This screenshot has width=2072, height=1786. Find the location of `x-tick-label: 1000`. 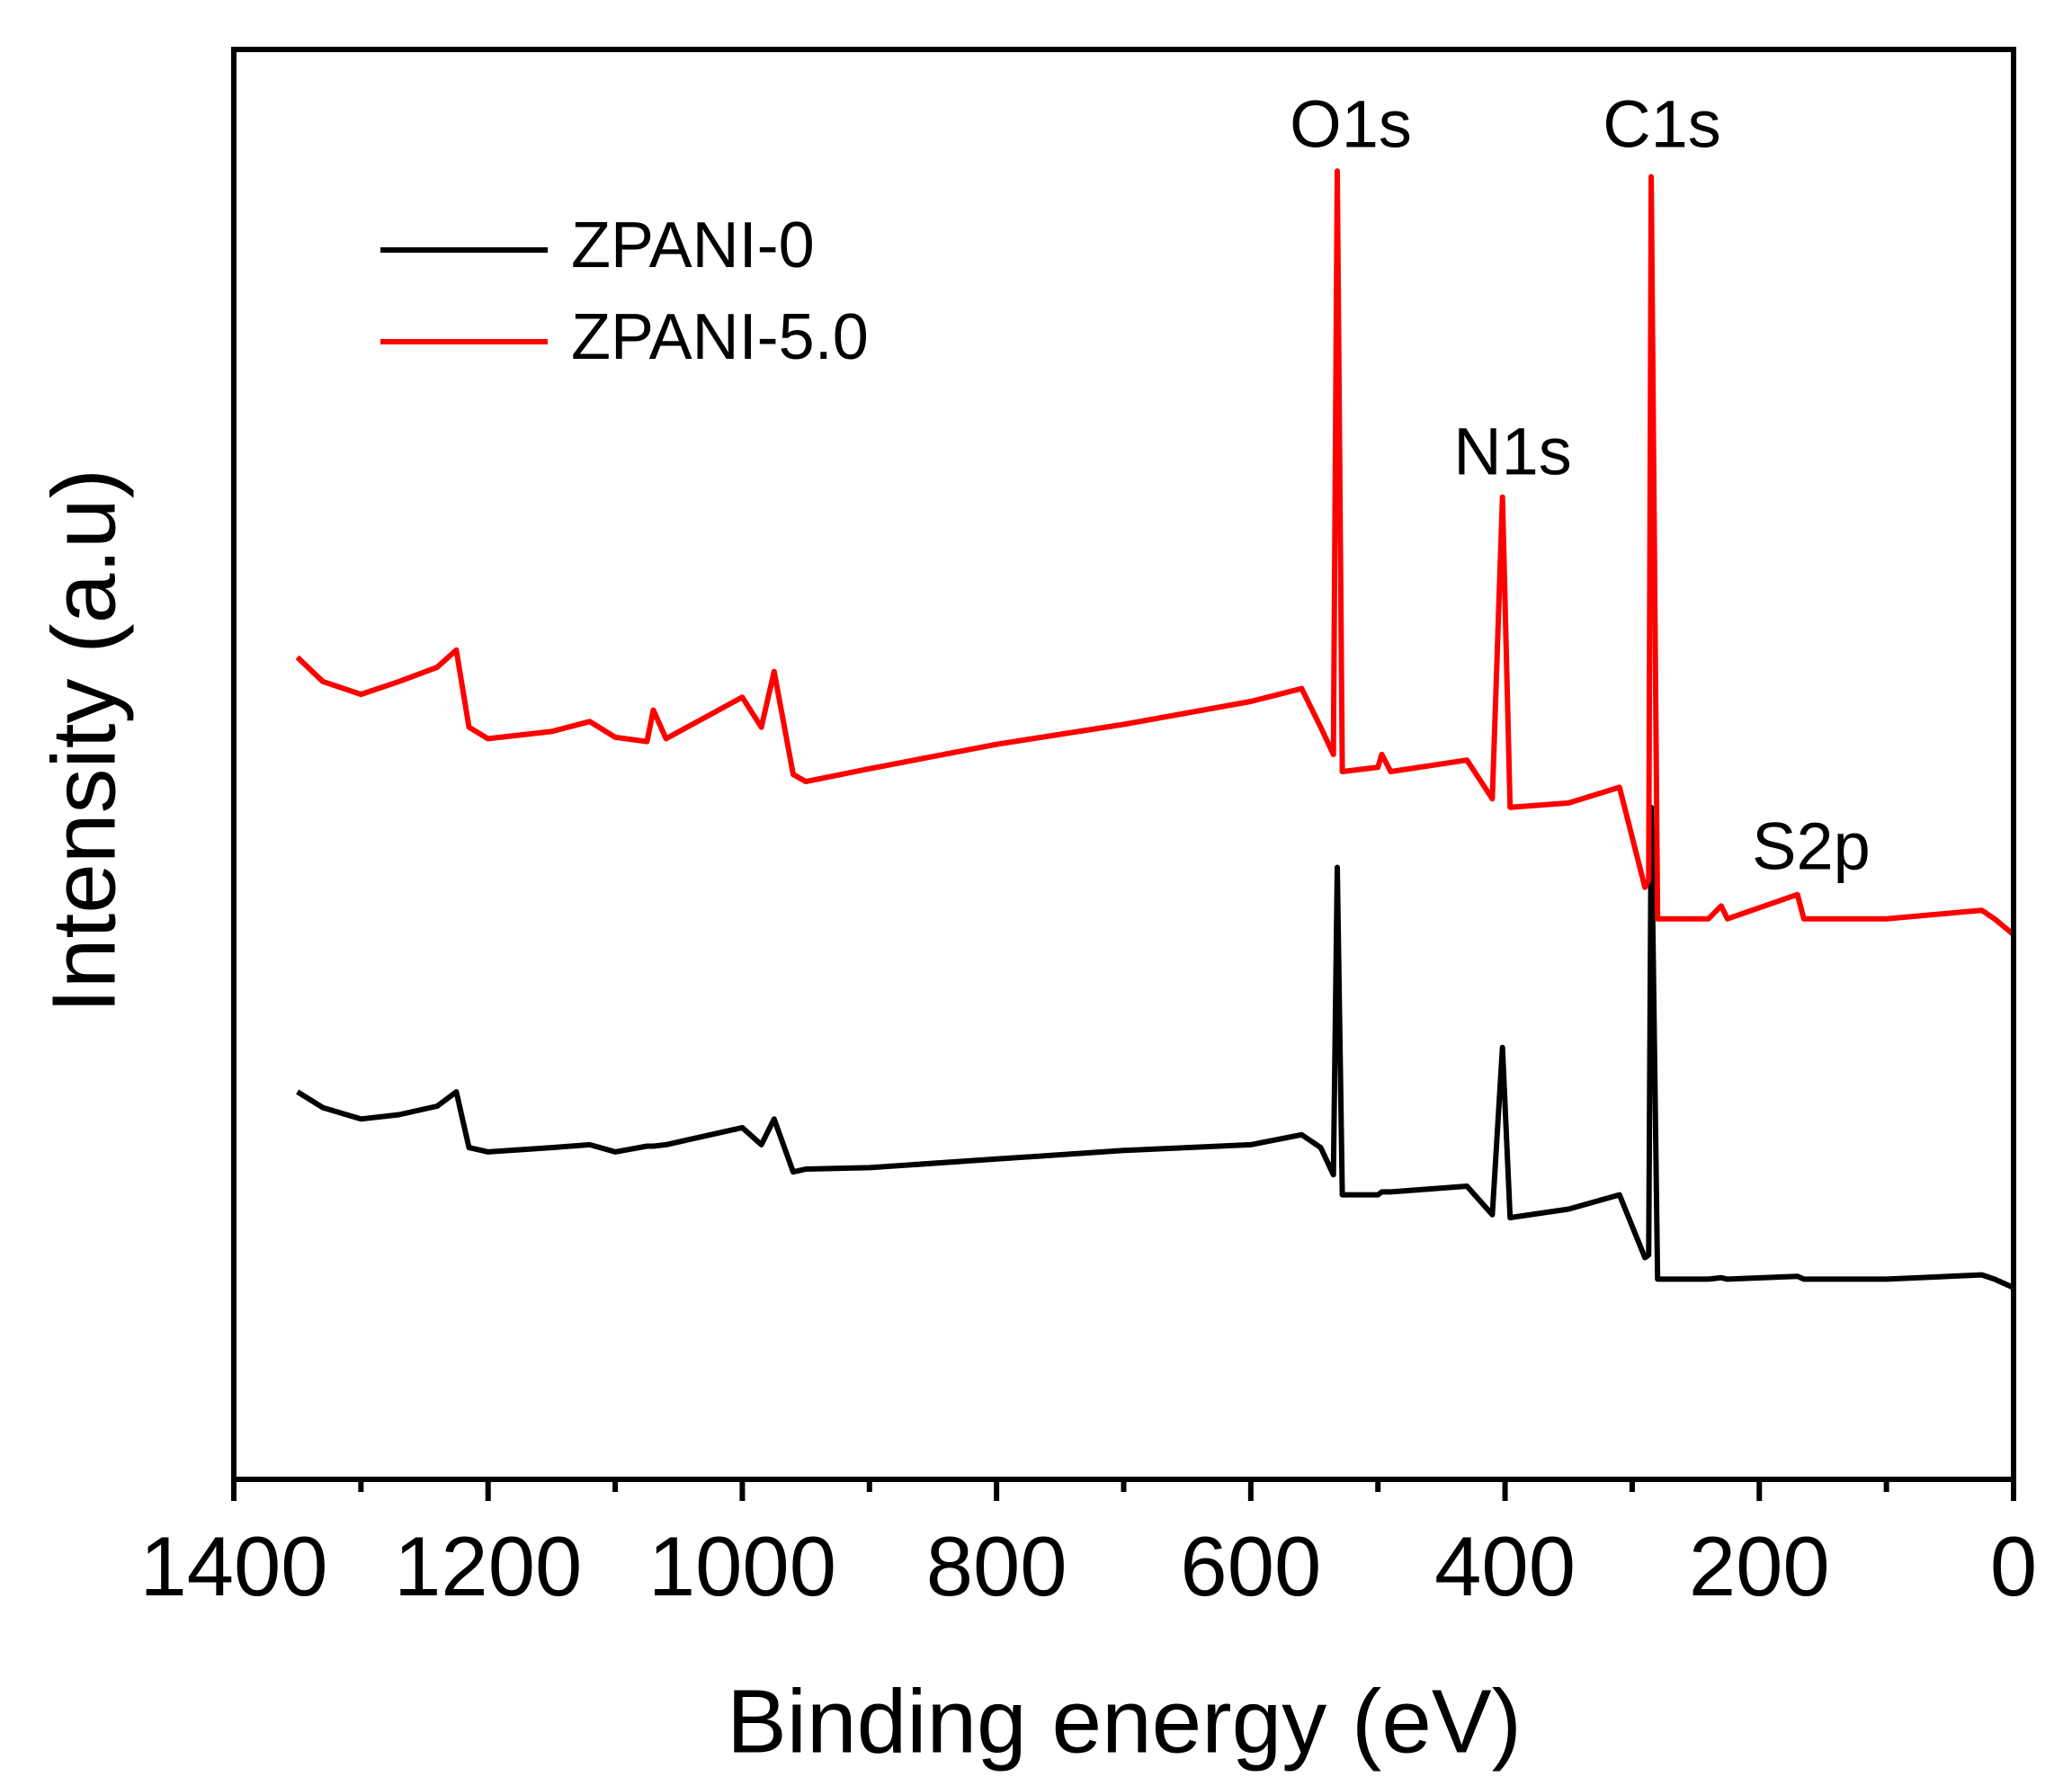

x-tick-label: 1000 is located at coordinates (742, 1566).